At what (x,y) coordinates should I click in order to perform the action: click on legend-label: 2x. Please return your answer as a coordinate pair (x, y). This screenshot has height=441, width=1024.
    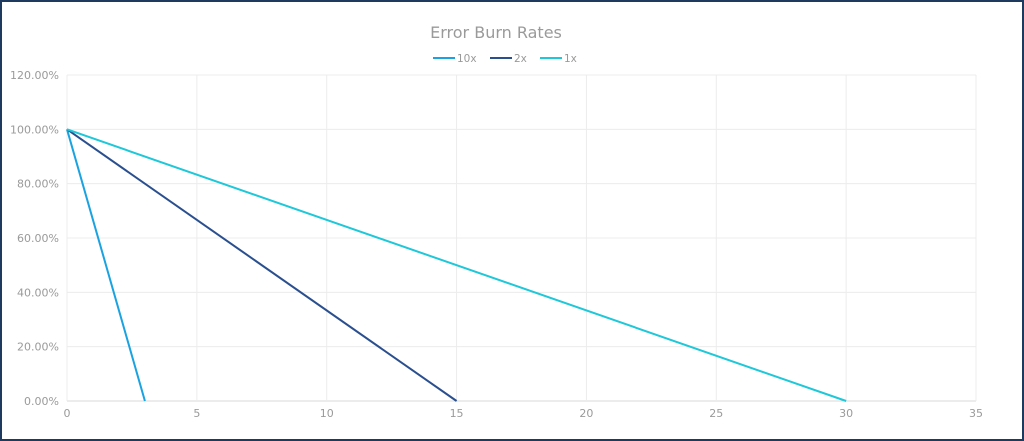
    Looking at the image, I should click on (520, 59).